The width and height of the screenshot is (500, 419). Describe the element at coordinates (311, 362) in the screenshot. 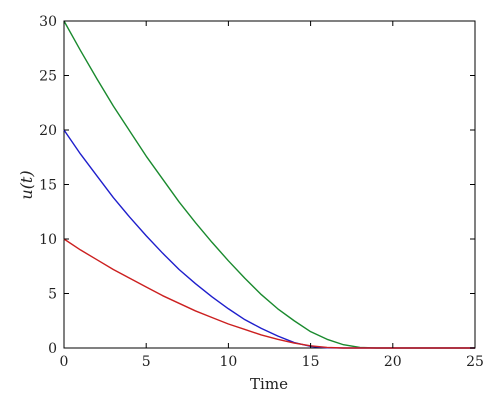

I see `x-tick-label: 15` at that location.